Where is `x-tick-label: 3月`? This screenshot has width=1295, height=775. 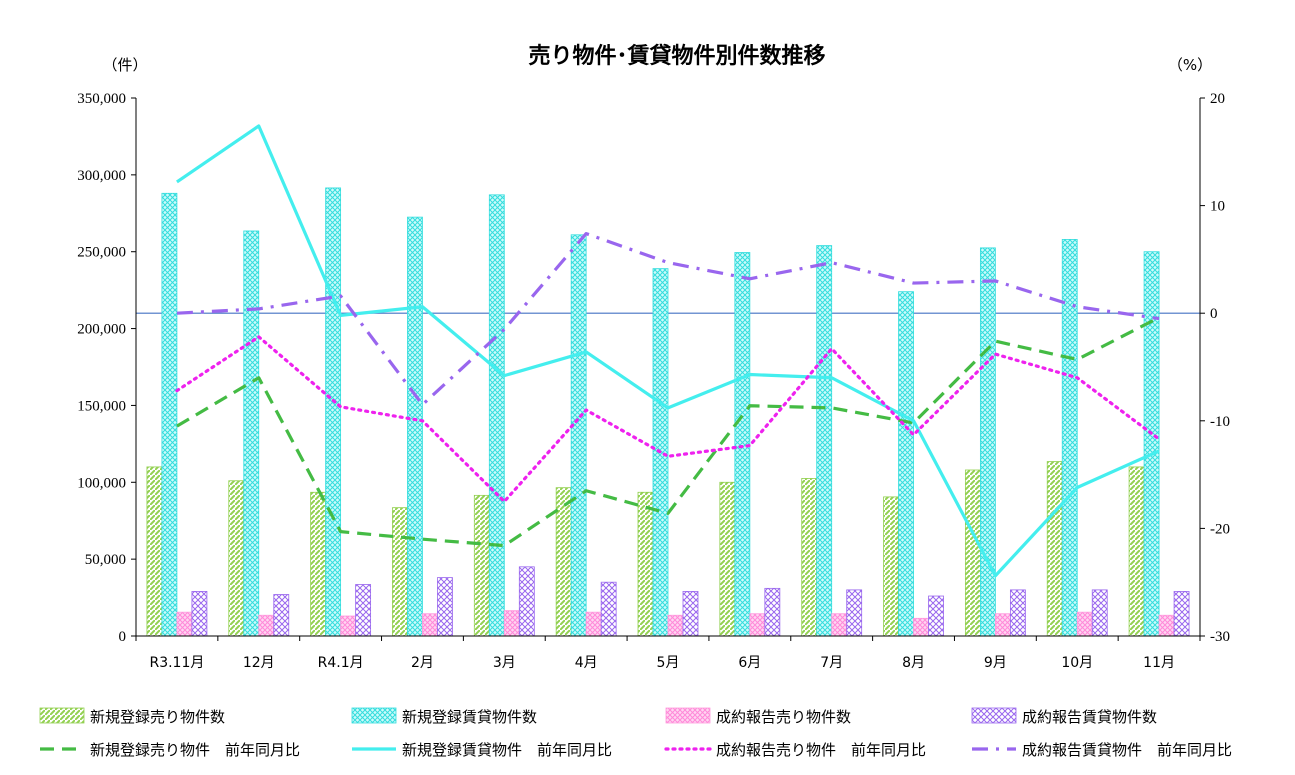
x-tick-label: 3月 is located at coordinates (504, 663).